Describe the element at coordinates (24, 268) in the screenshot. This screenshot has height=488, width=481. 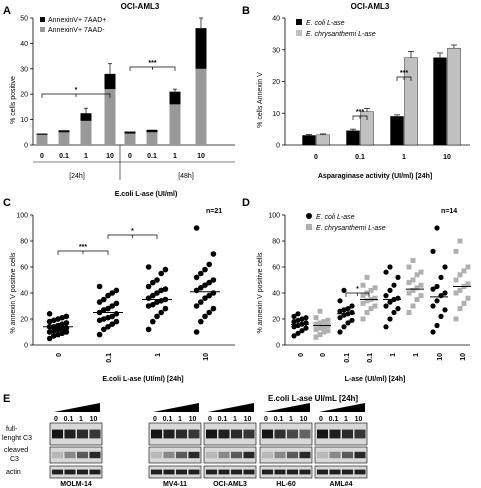
I see `panel-c-y-tick-label: 60` at that location.